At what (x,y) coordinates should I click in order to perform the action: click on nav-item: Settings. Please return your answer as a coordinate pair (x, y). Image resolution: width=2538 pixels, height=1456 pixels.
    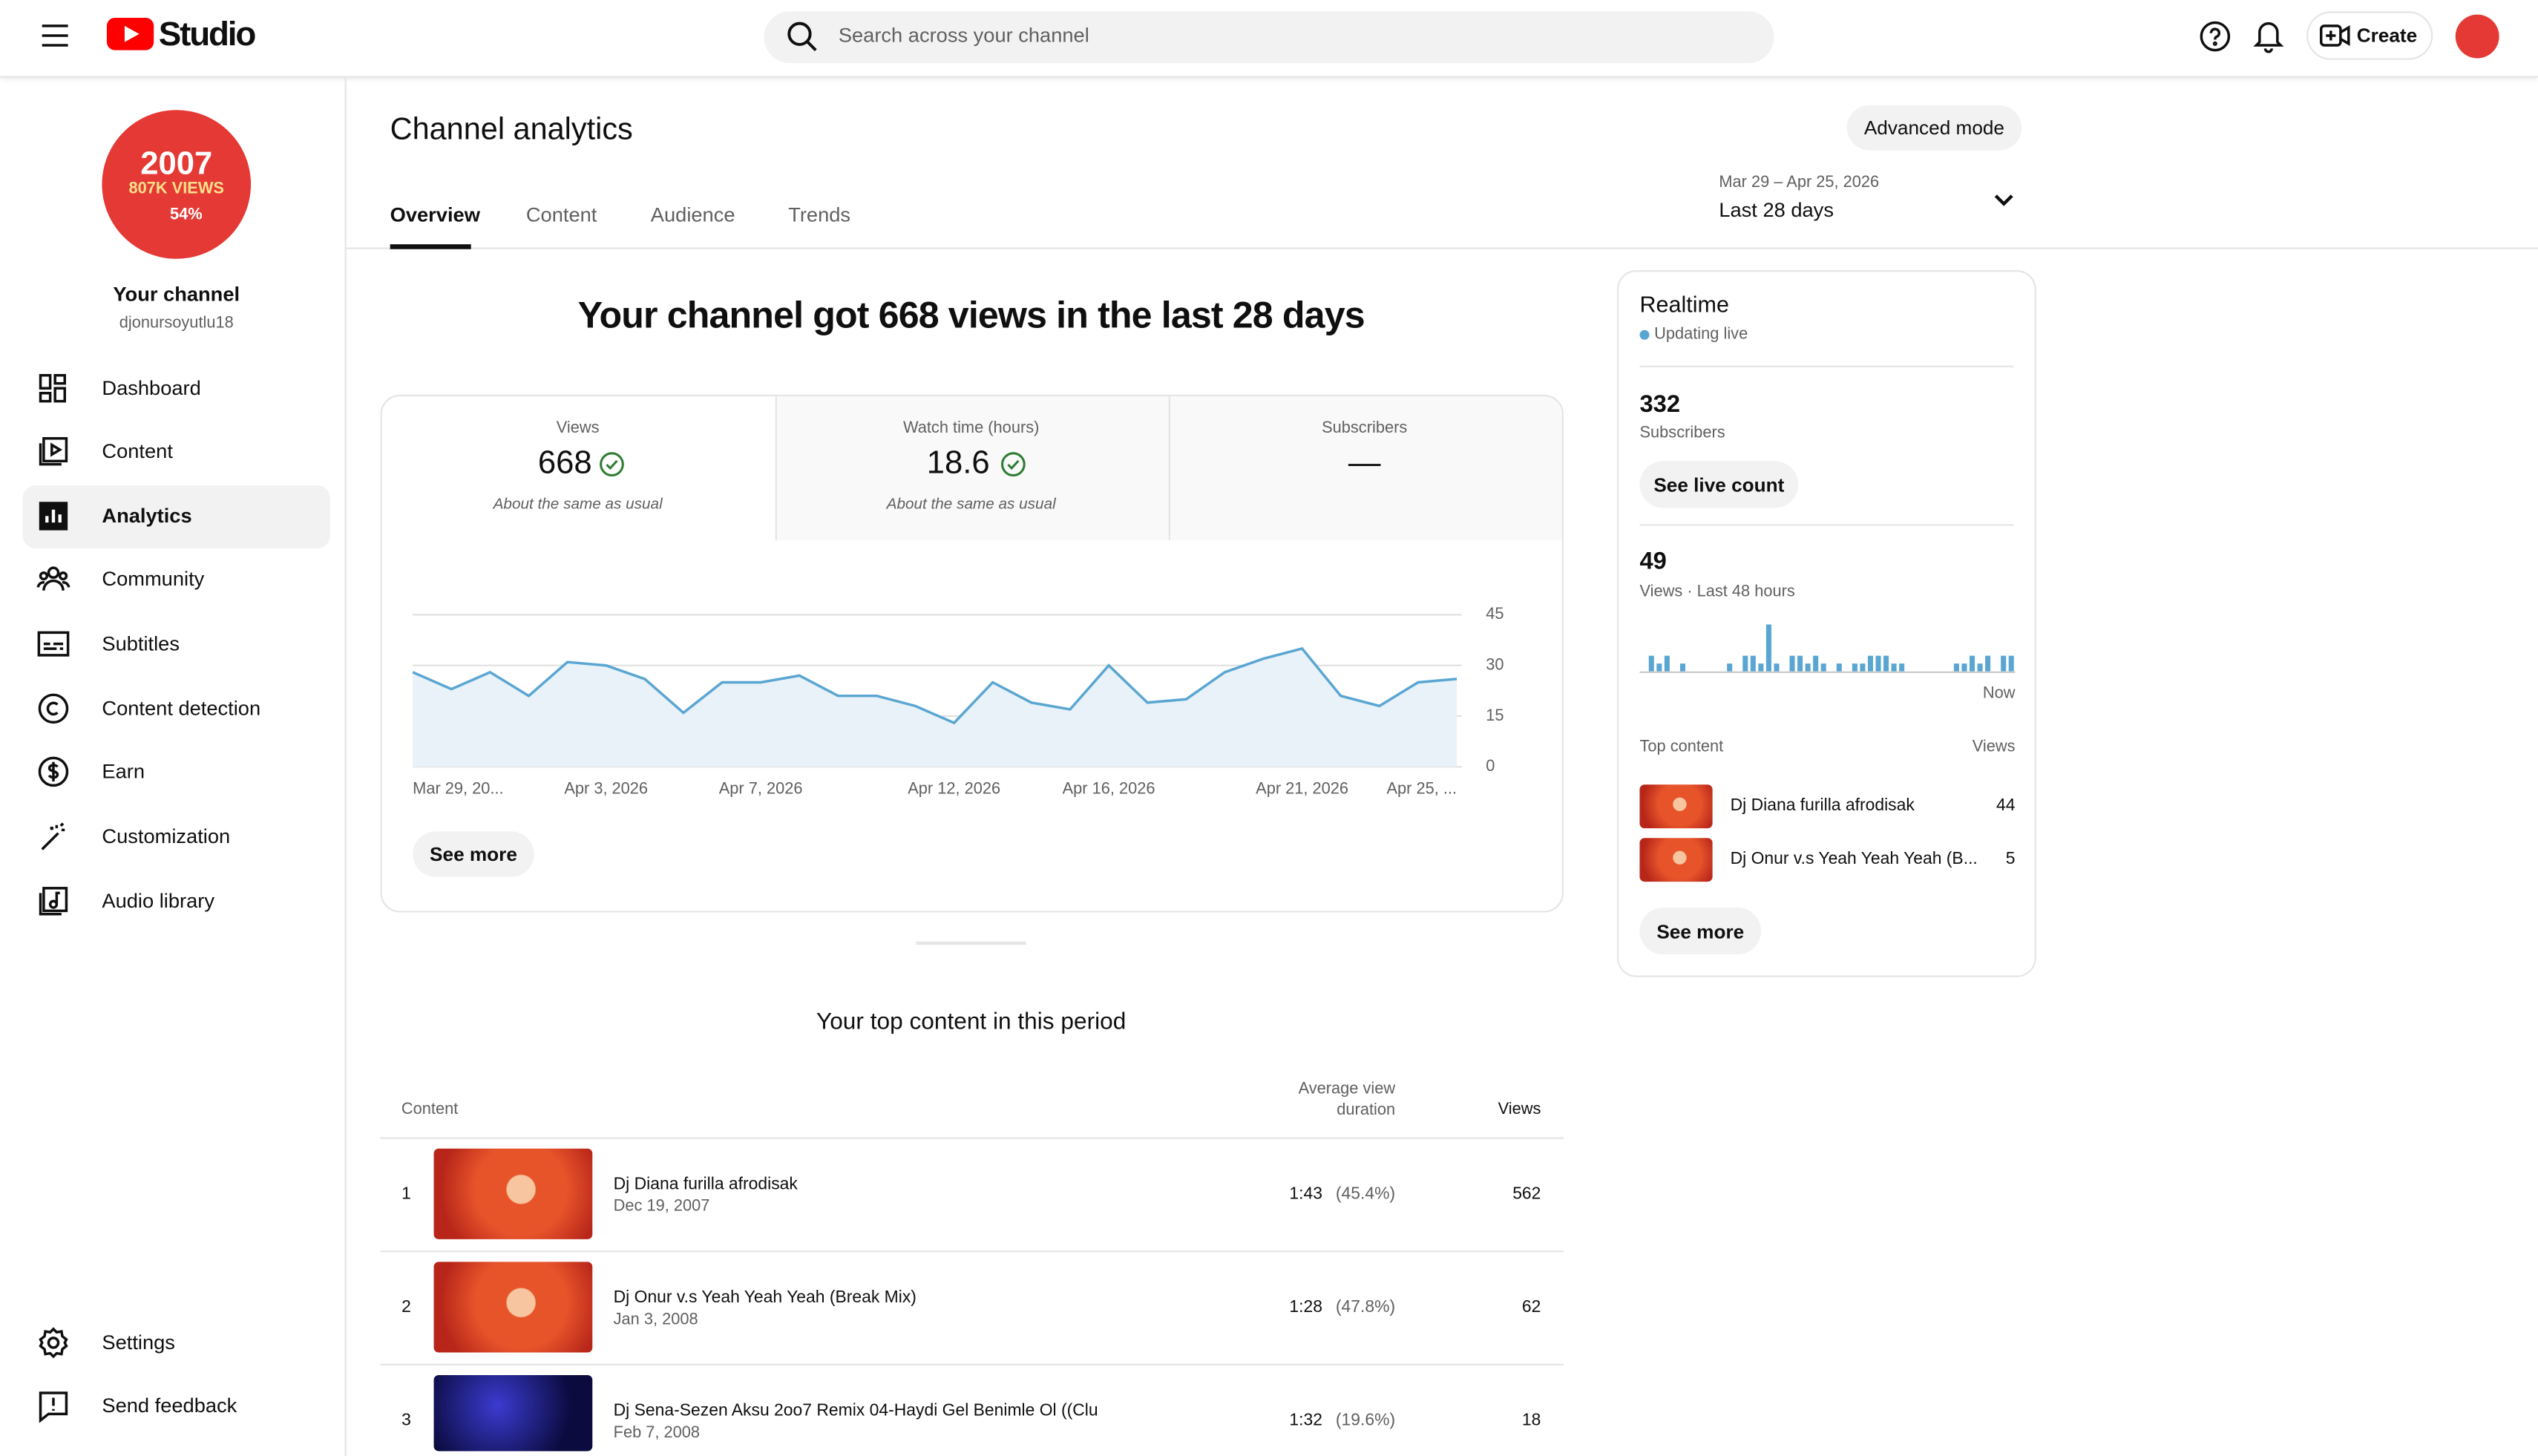
    Looking at the image, I should click on (138, 1343).